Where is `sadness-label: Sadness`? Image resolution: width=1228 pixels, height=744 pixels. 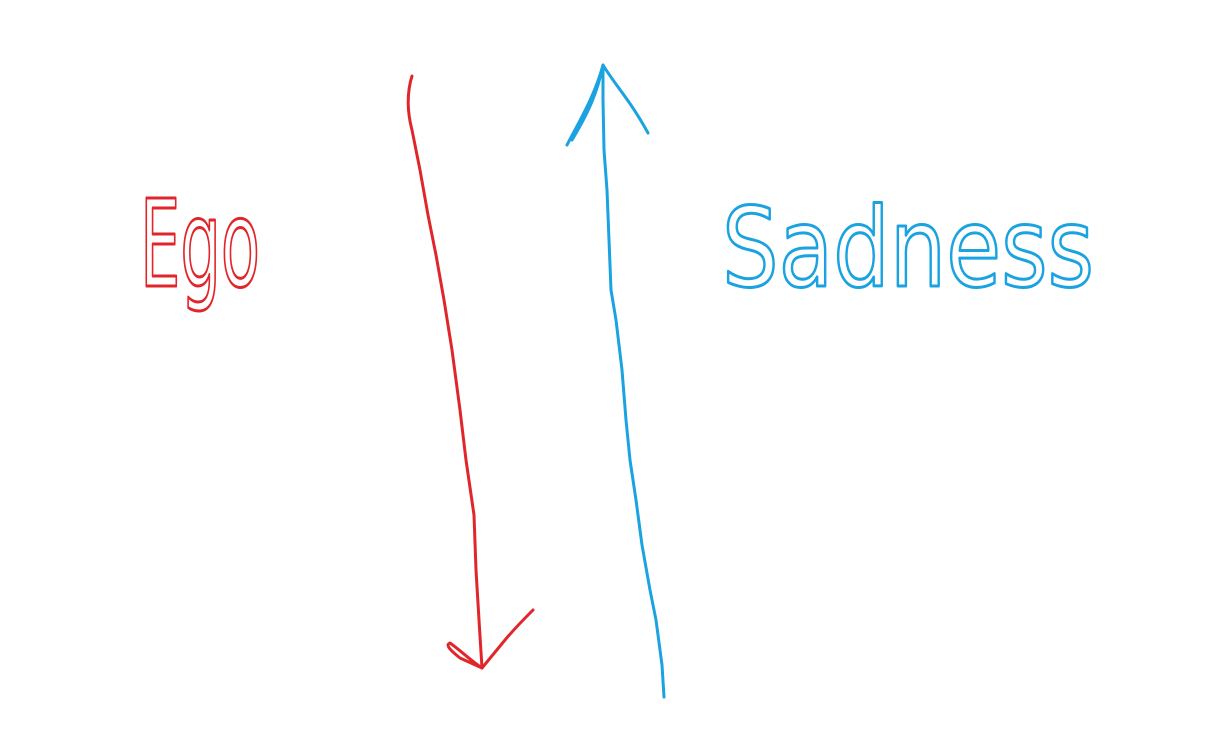
sadness-label: Sadness is located at coordinates (908, 248).